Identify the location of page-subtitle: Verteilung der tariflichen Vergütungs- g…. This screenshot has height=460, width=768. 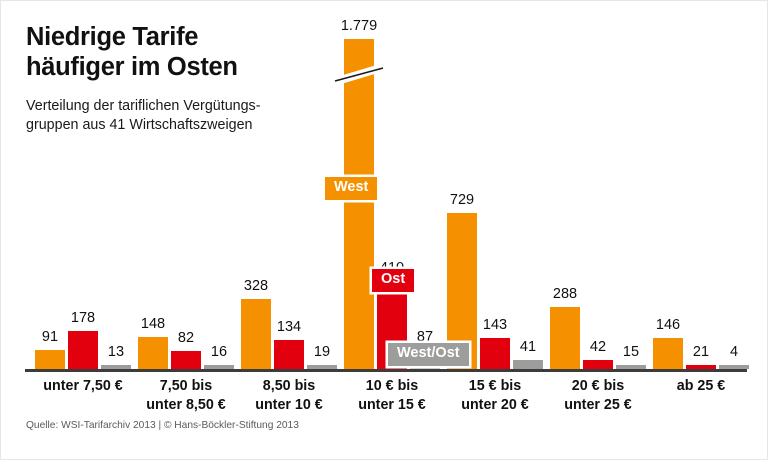
(143, 115).